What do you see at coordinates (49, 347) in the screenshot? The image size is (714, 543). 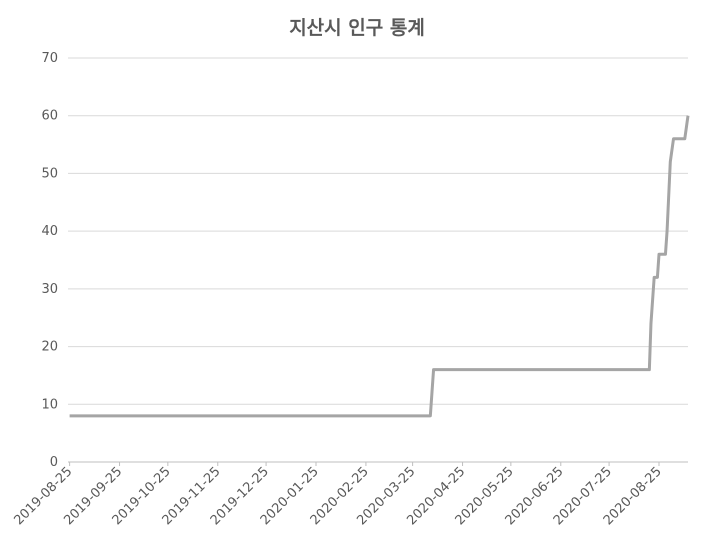 I see `y-tick-label: 20` at bounding box center [49, 347].